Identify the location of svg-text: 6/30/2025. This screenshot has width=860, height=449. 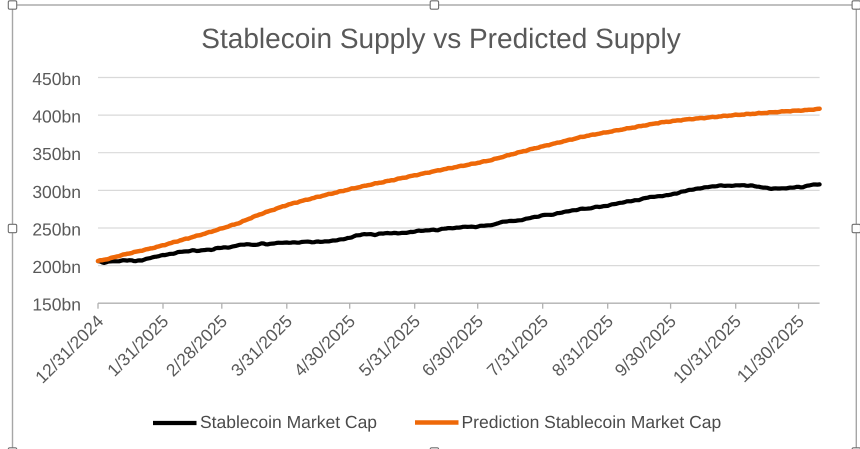
(452, 345).